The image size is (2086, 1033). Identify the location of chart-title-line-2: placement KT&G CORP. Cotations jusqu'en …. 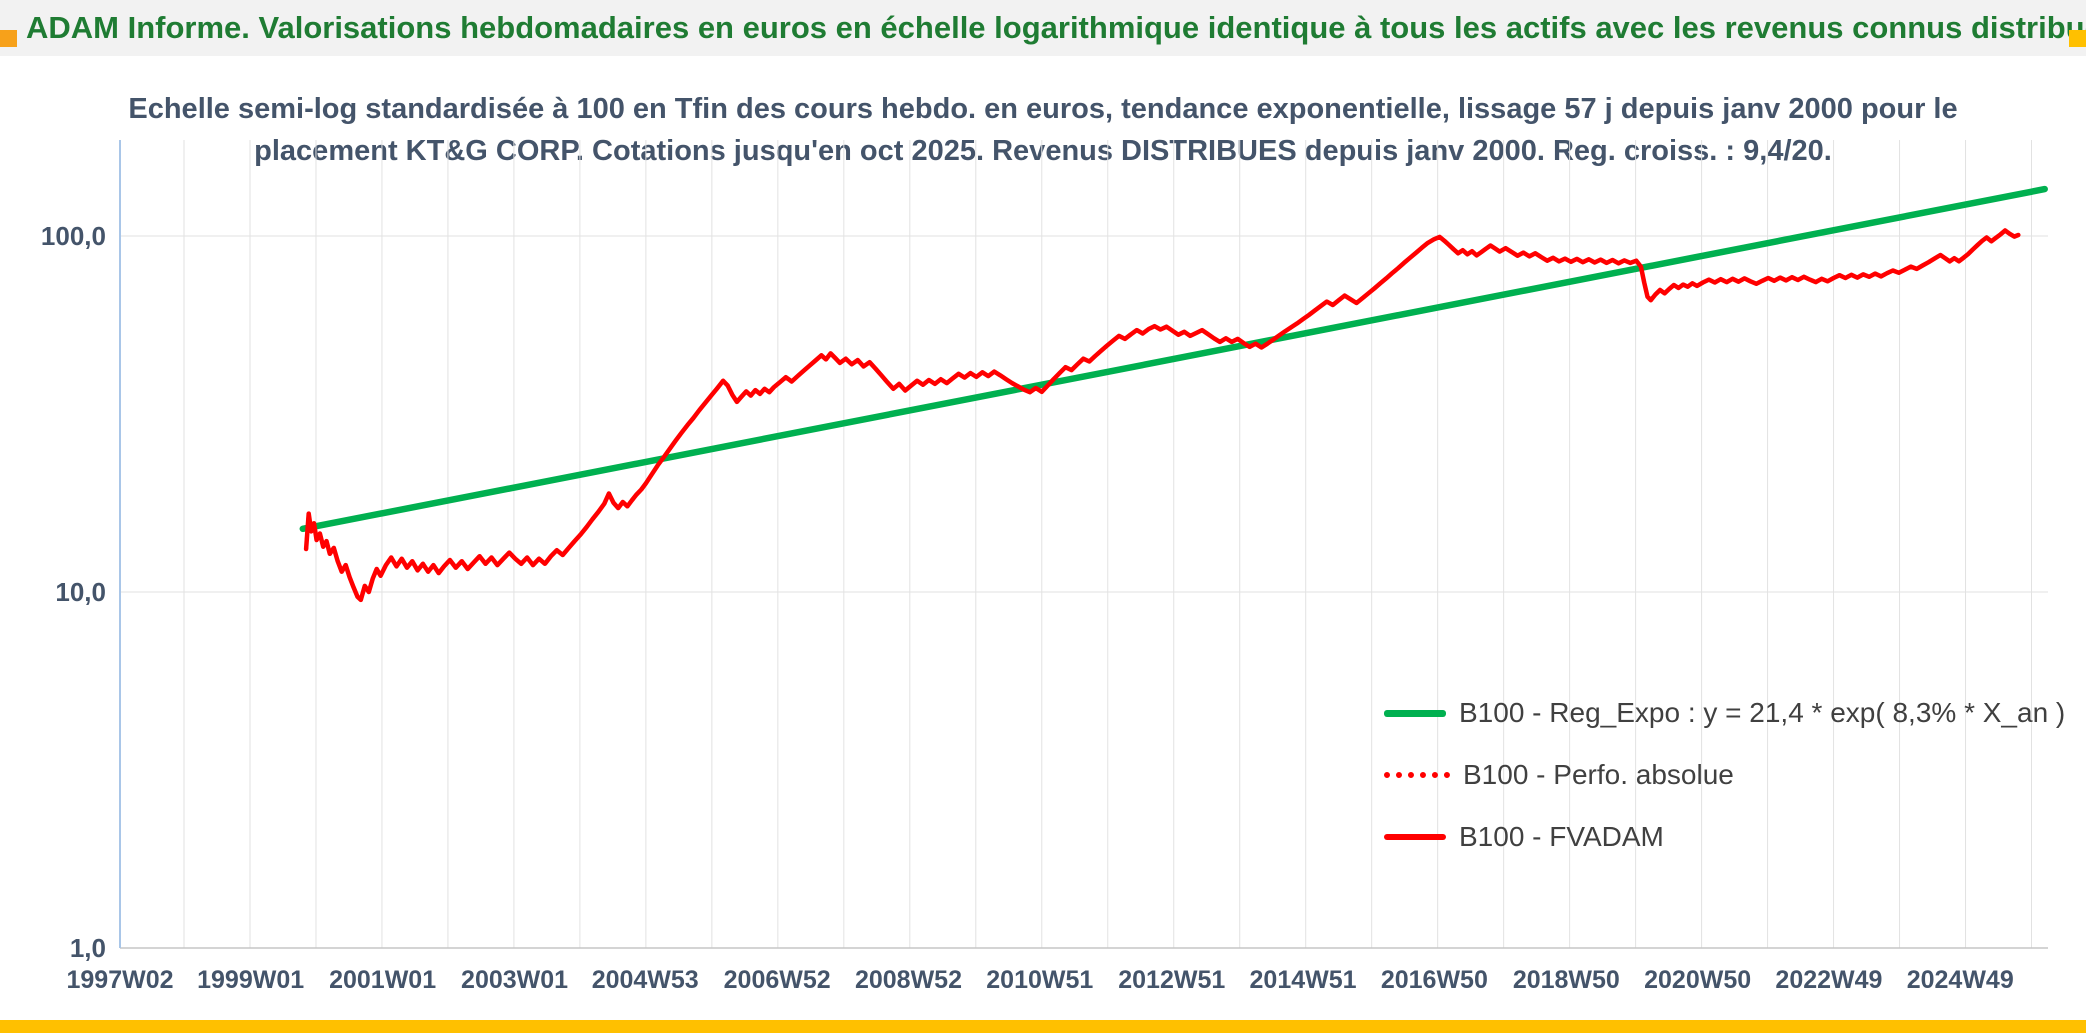
(1043, 151).